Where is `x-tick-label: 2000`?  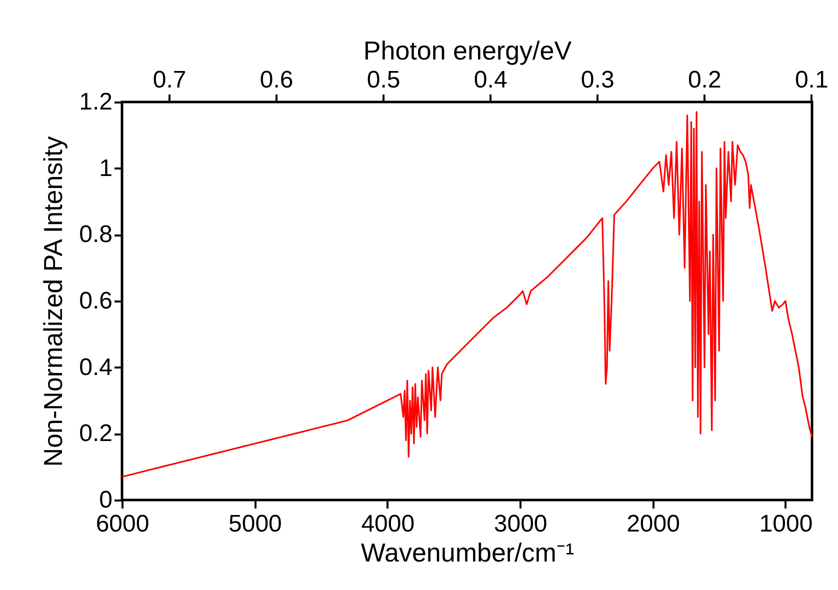
x-tick-label: 2000 is located at coordinates (653, 524).